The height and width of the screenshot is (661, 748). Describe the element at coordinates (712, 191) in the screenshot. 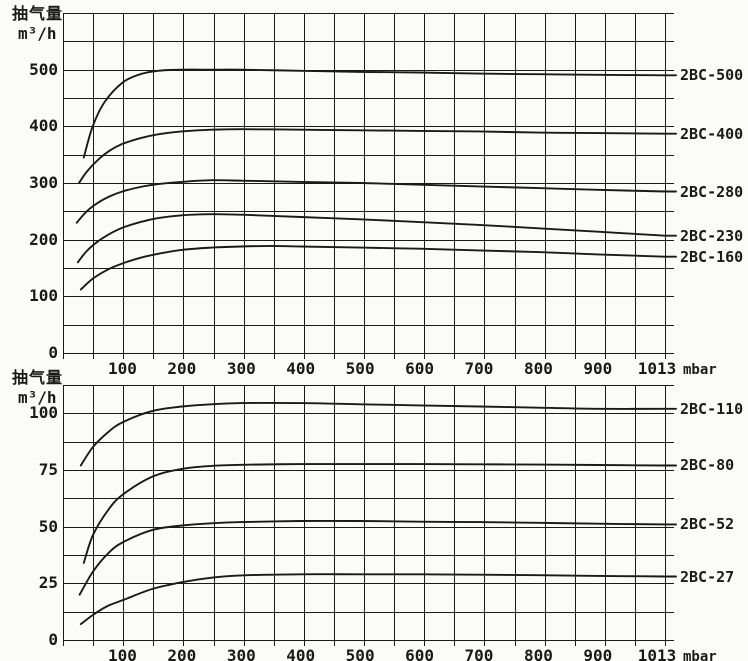

I see `series-label-2BC-280: 2BC-280` at that location.